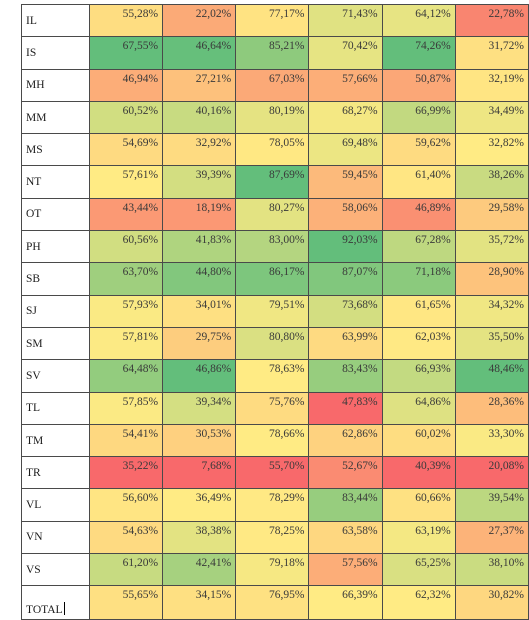  Describe the element at coordinates (55, 408) in the screenshot. I see `row-code: TL` at that location.